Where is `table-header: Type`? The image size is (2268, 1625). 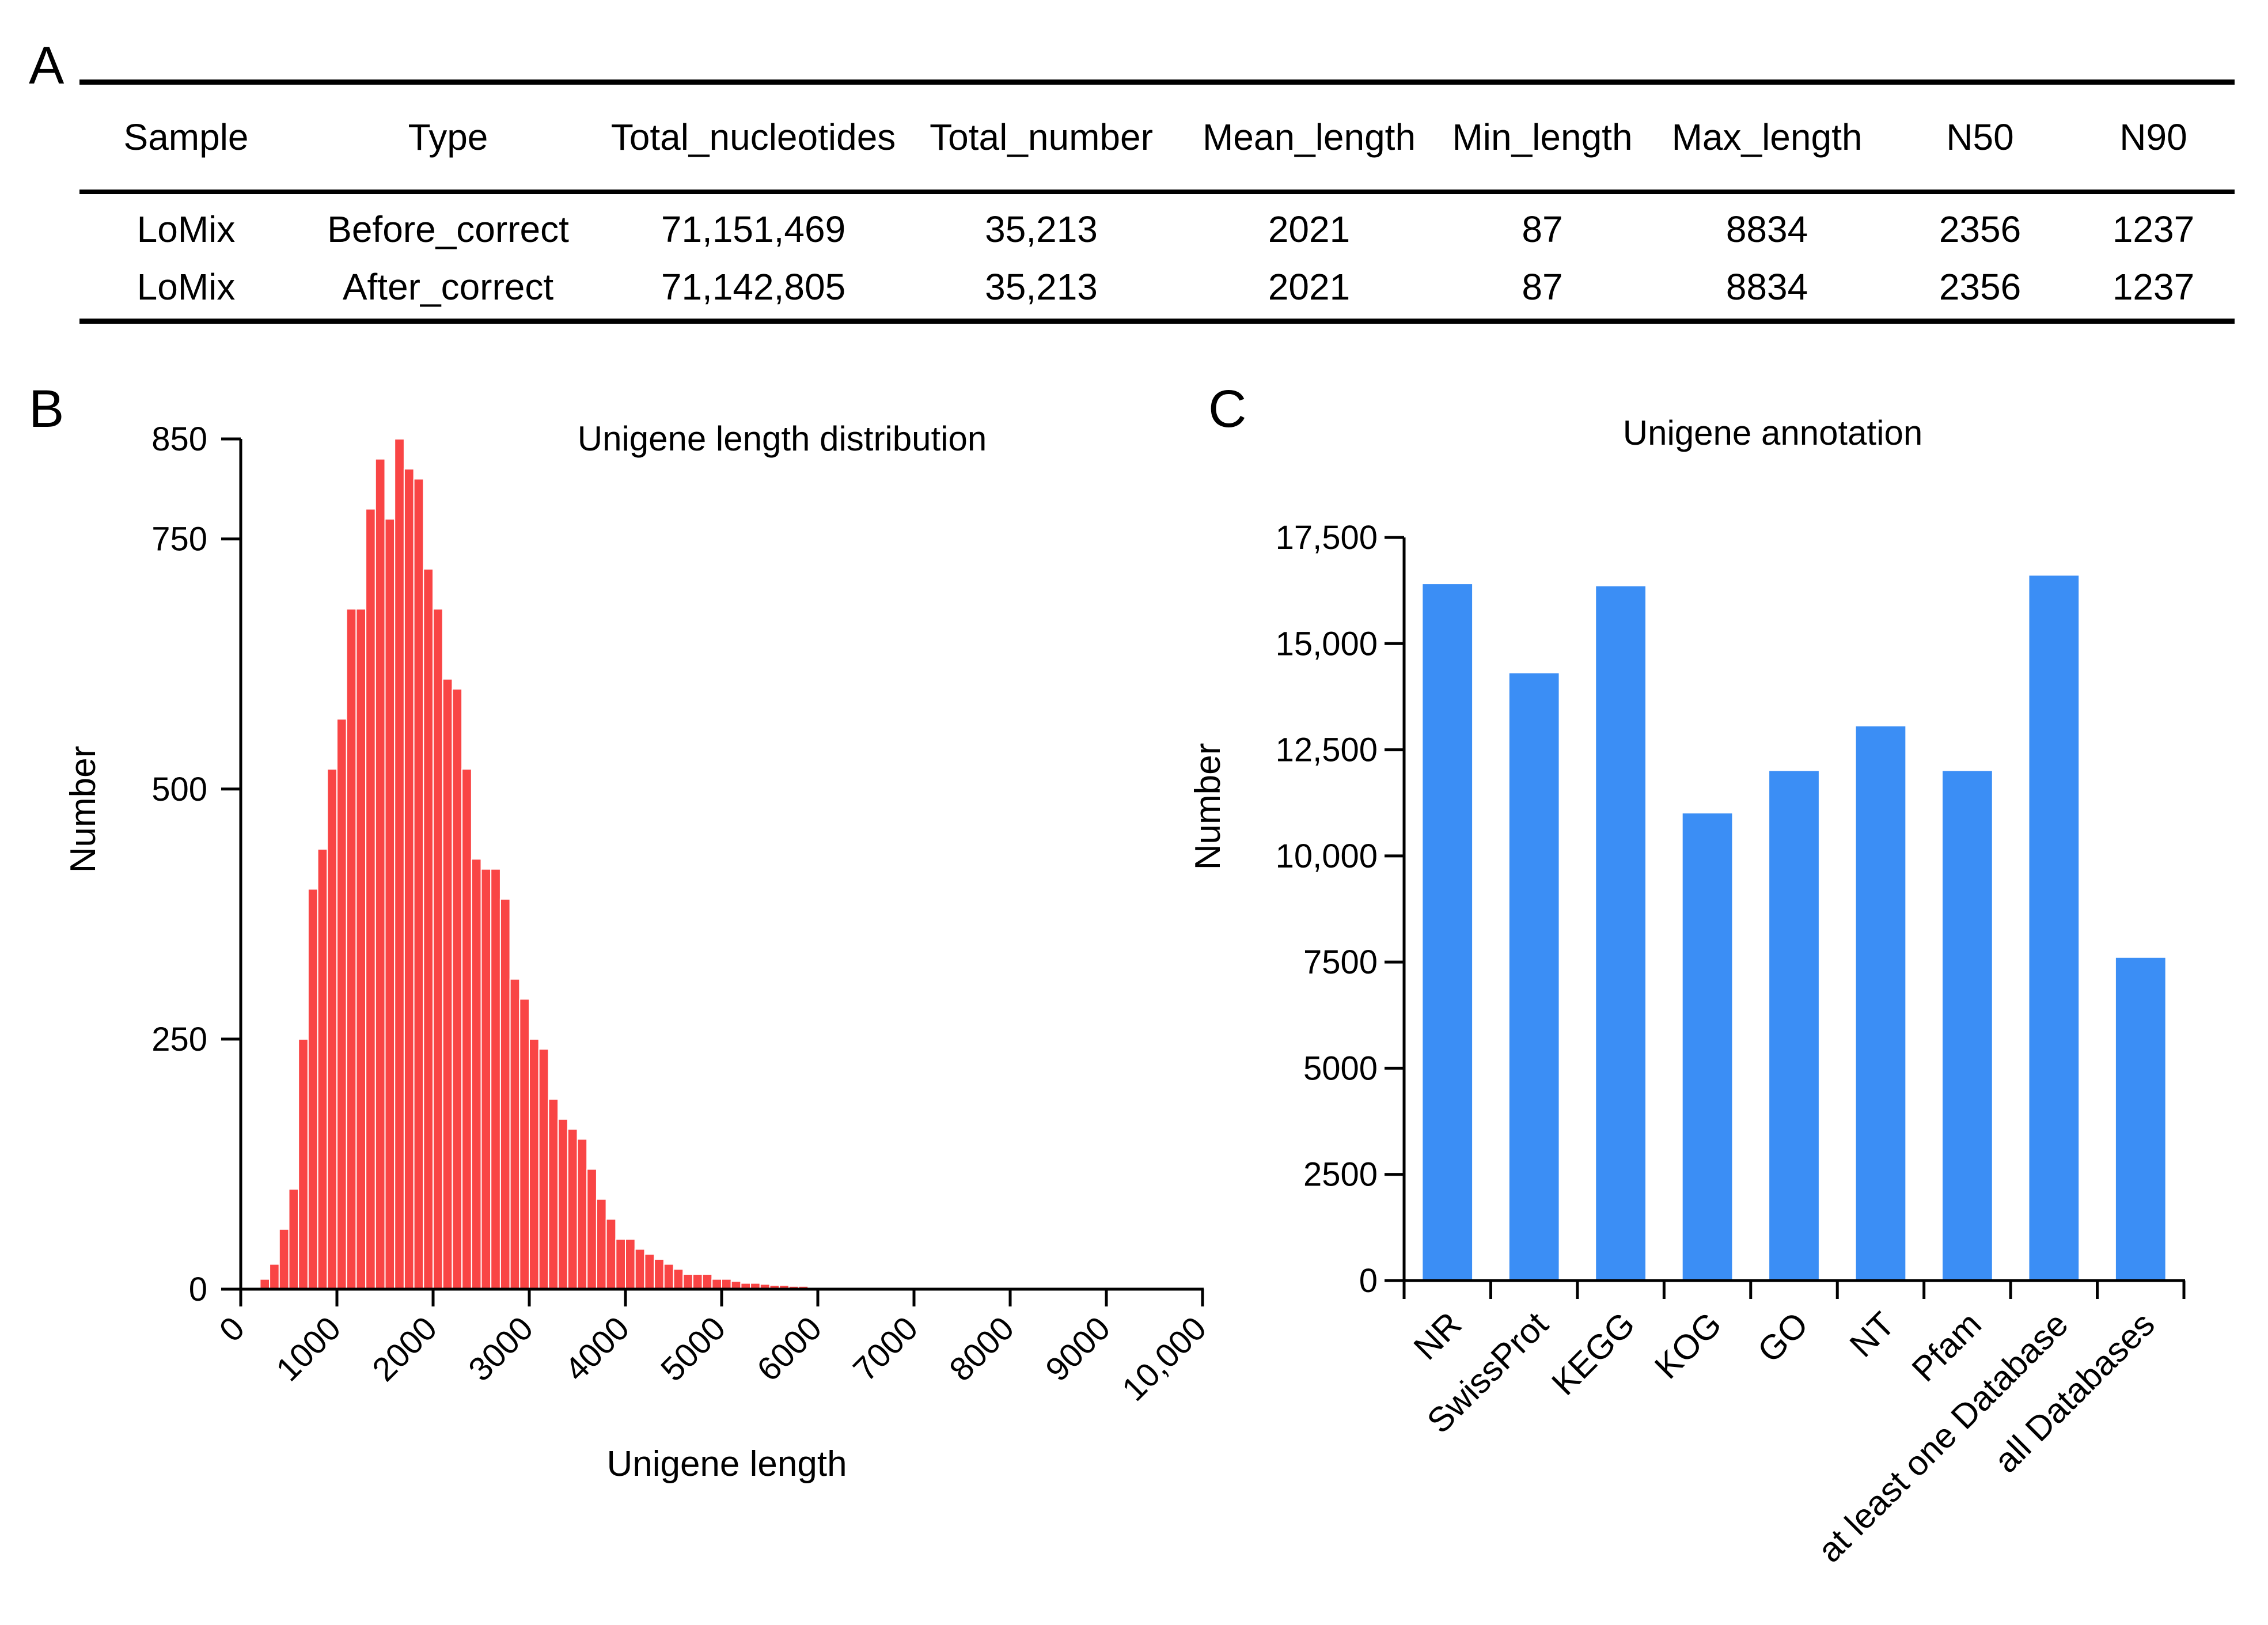 table-header: Type is located at coordinates (448, 137).